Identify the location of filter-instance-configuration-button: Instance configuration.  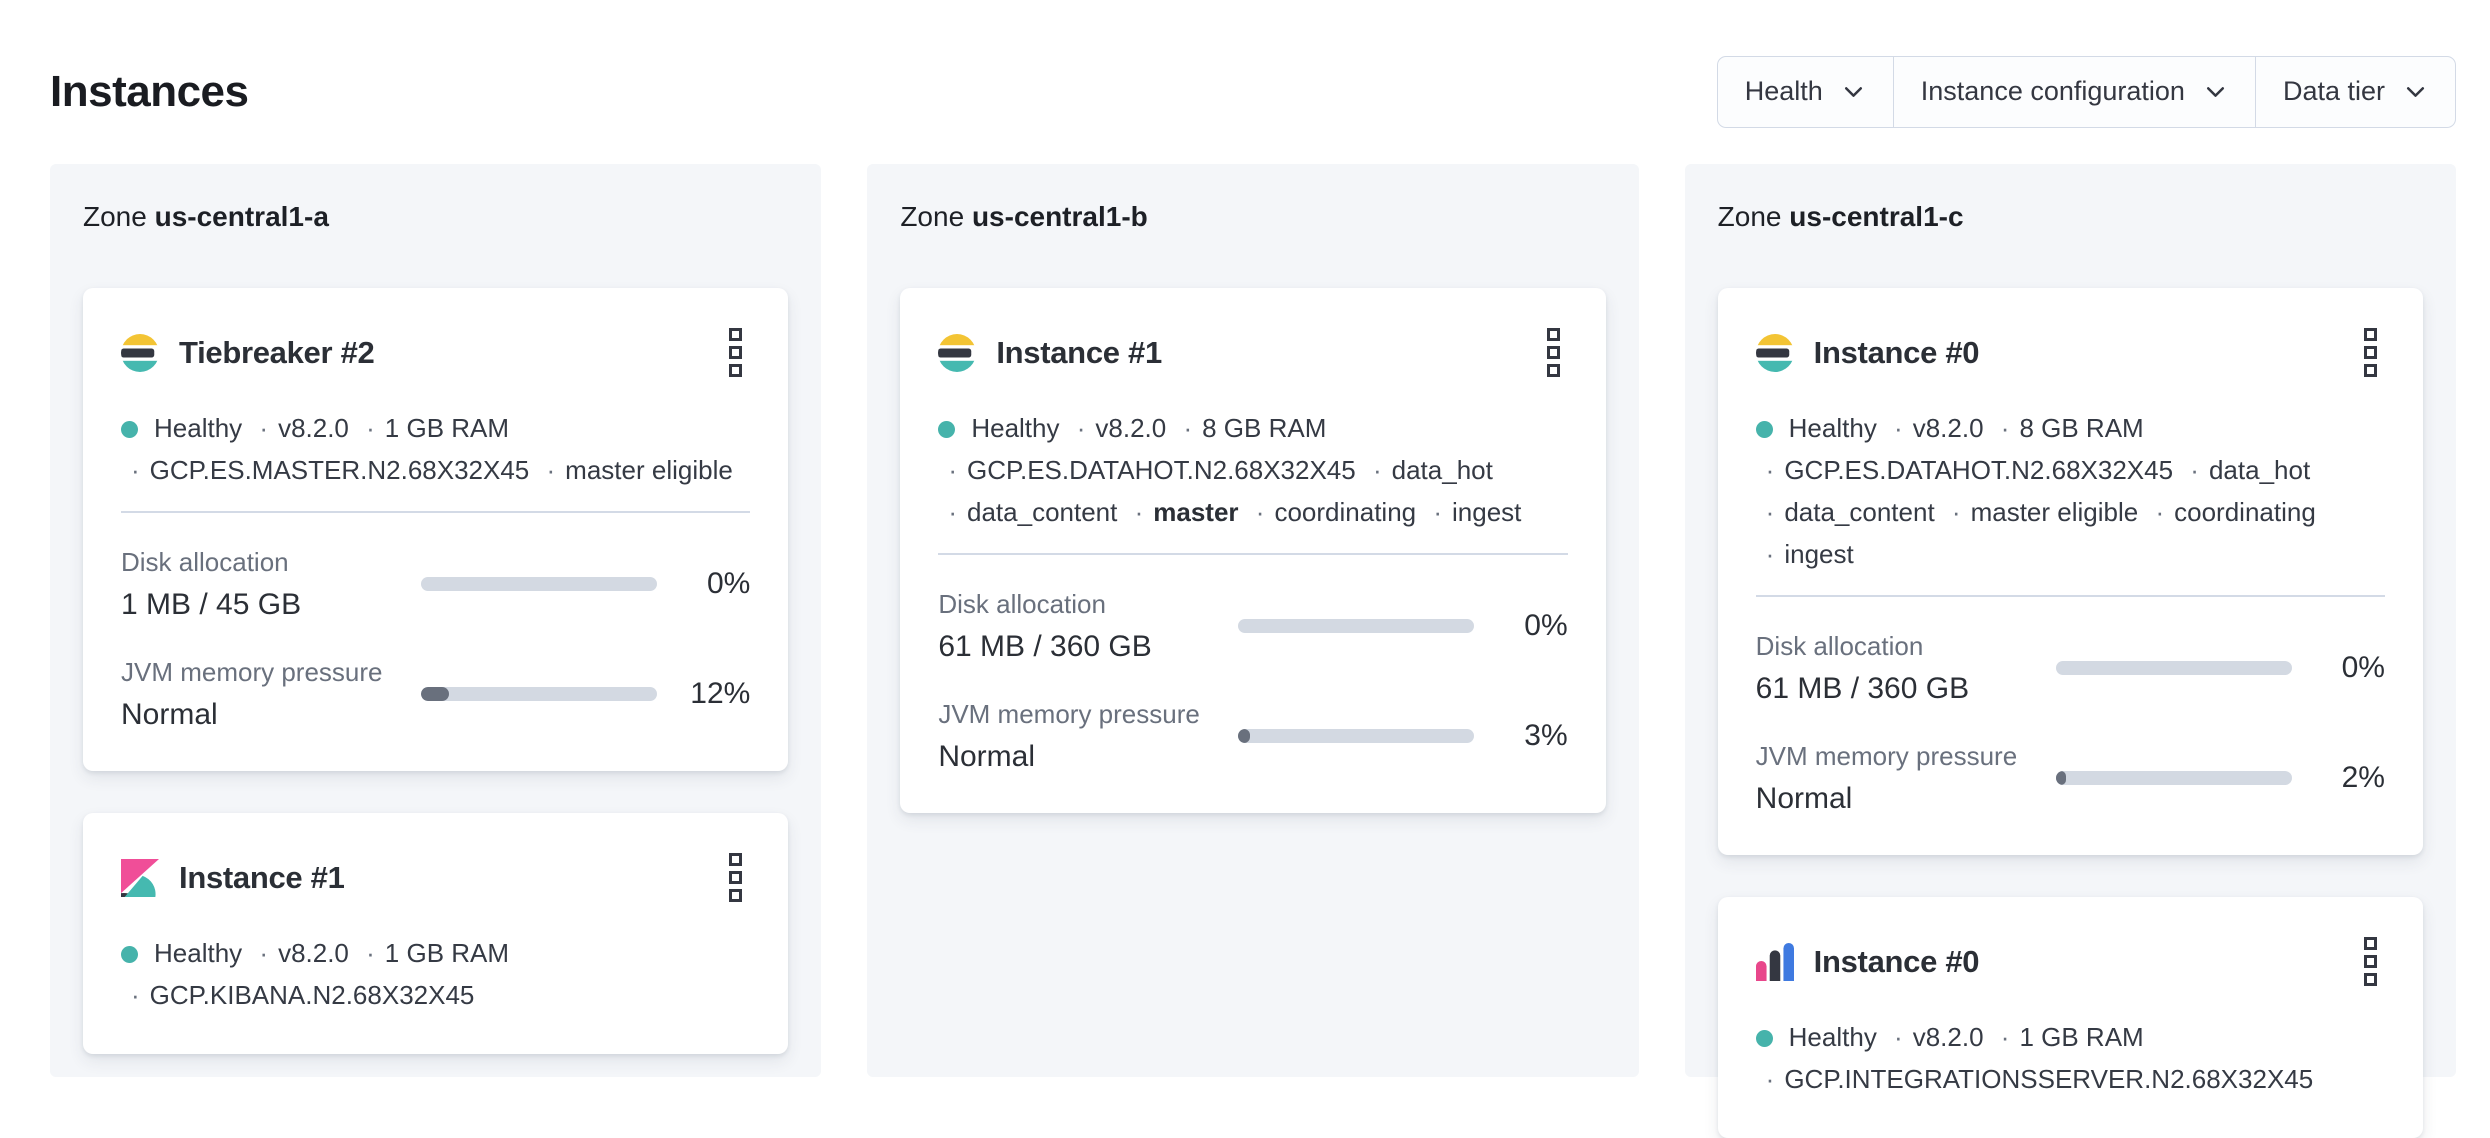
(2075, 91).